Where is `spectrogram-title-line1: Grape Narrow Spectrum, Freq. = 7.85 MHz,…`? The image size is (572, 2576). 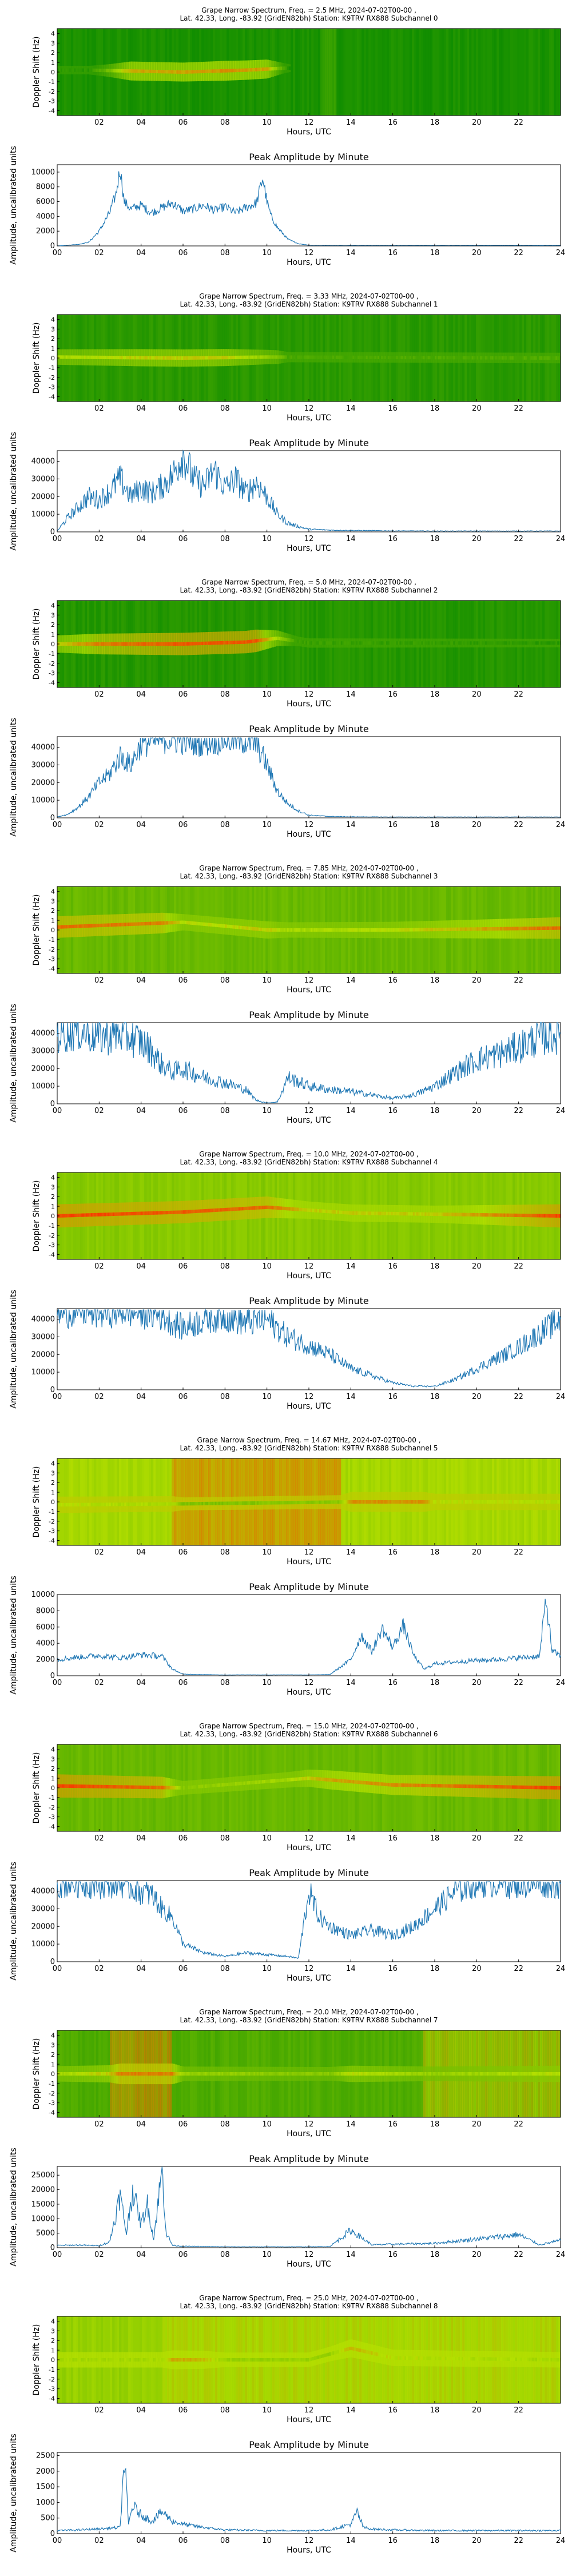
spectrogram-title-line1: Grape Narrow Spectrum, Freq. = 7.85 MHz,… is located at coordinates (308, 868).